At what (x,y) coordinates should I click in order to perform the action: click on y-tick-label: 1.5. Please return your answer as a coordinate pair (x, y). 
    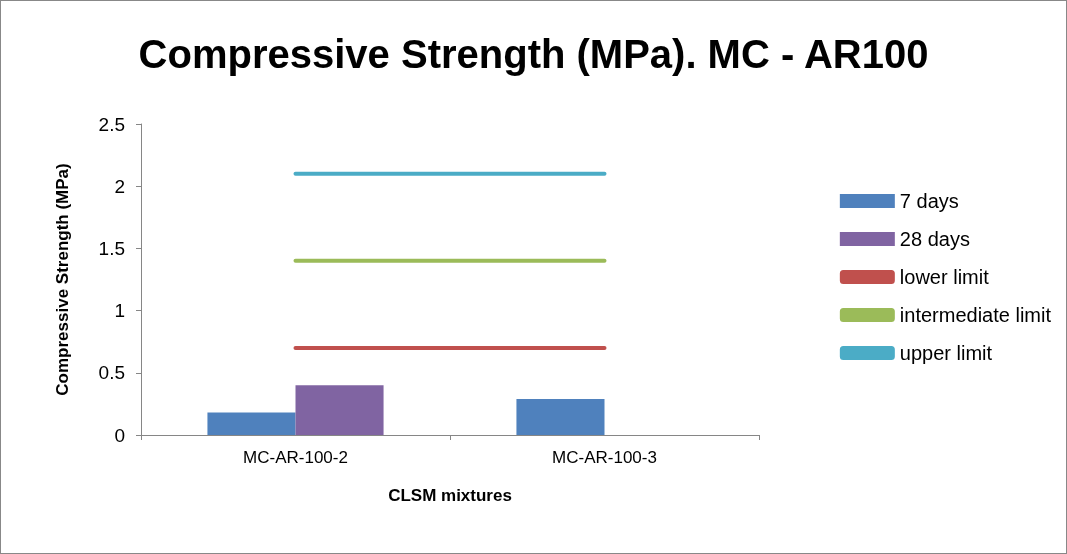
    Looking at the image, I should click on (111, 248).